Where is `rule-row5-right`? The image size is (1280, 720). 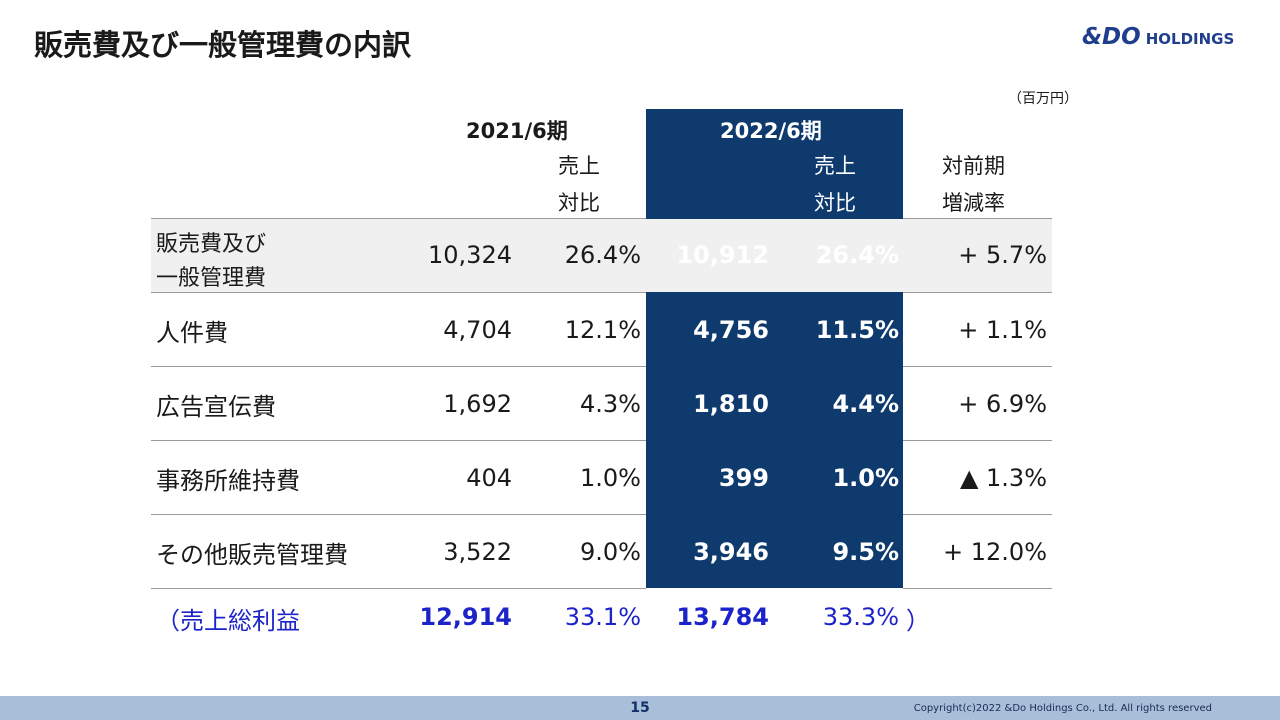 rule-row5-right is located at coordinates (977, 588).